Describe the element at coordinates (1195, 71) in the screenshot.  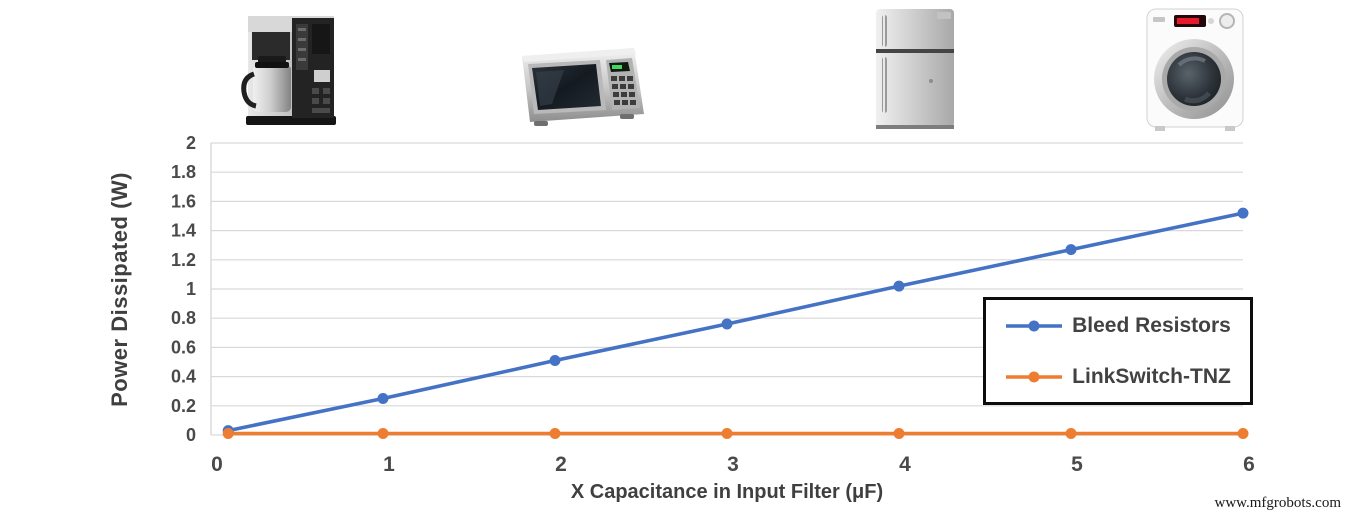
I see `washing-machine-image` at that location.